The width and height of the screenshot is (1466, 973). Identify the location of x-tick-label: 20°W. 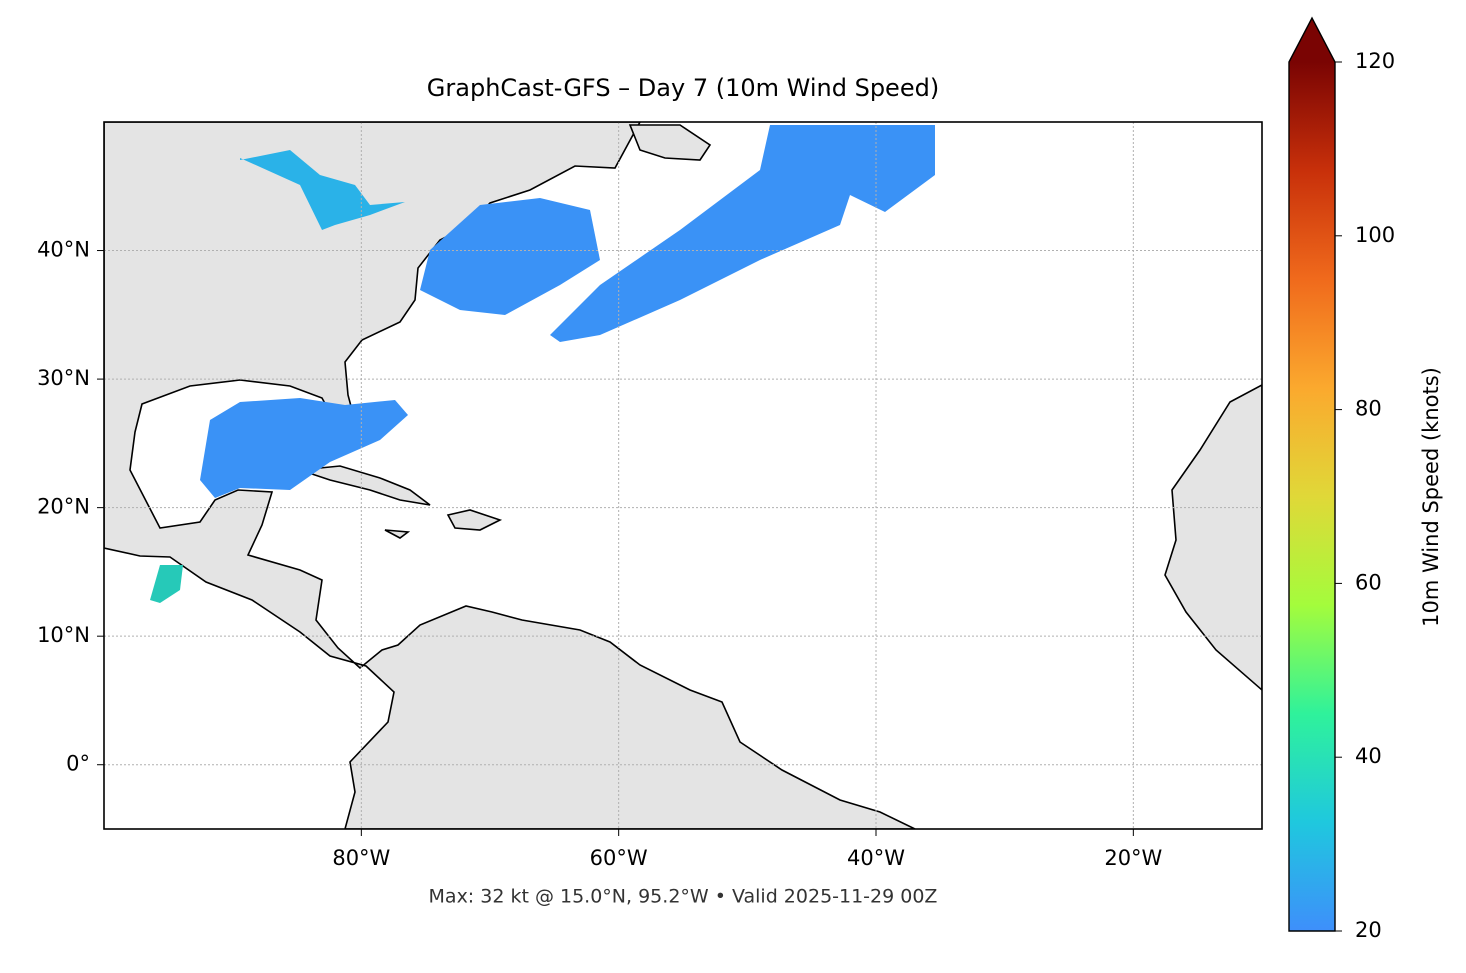
(1133, 858).